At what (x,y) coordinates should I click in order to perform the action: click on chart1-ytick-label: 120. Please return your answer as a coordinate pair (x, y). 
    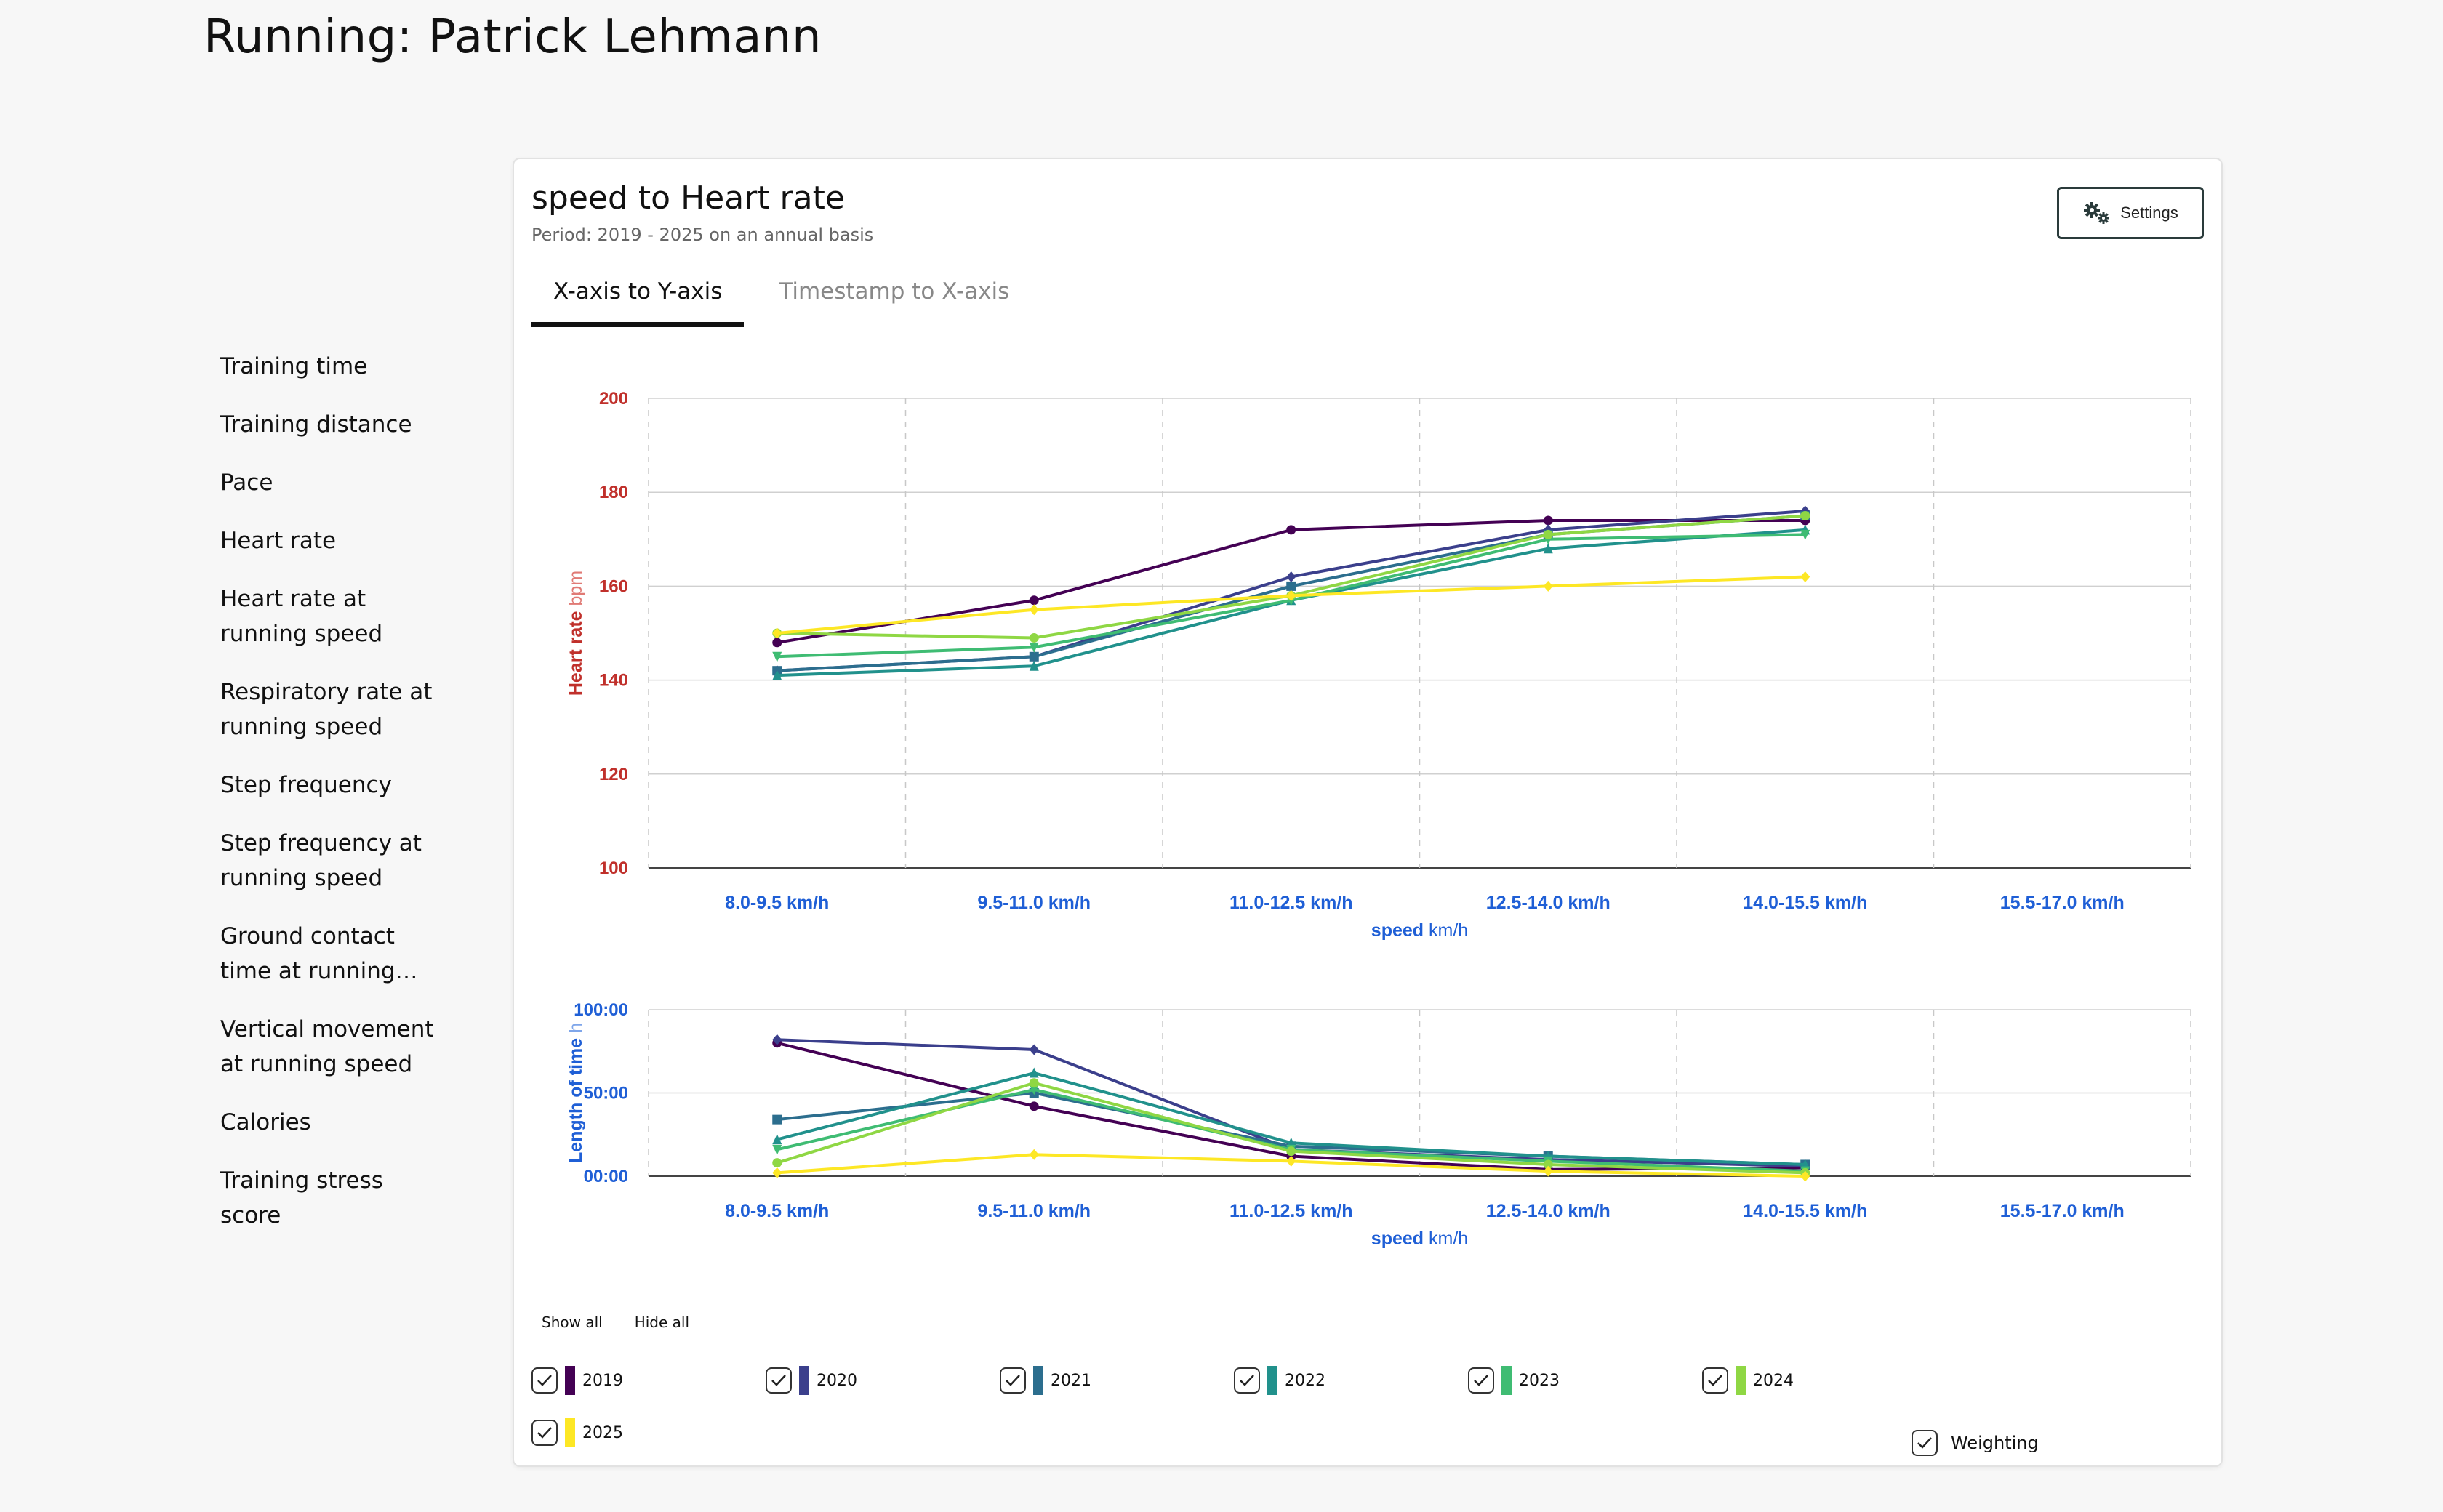
    Looking at the image, I should click on (613, 774).